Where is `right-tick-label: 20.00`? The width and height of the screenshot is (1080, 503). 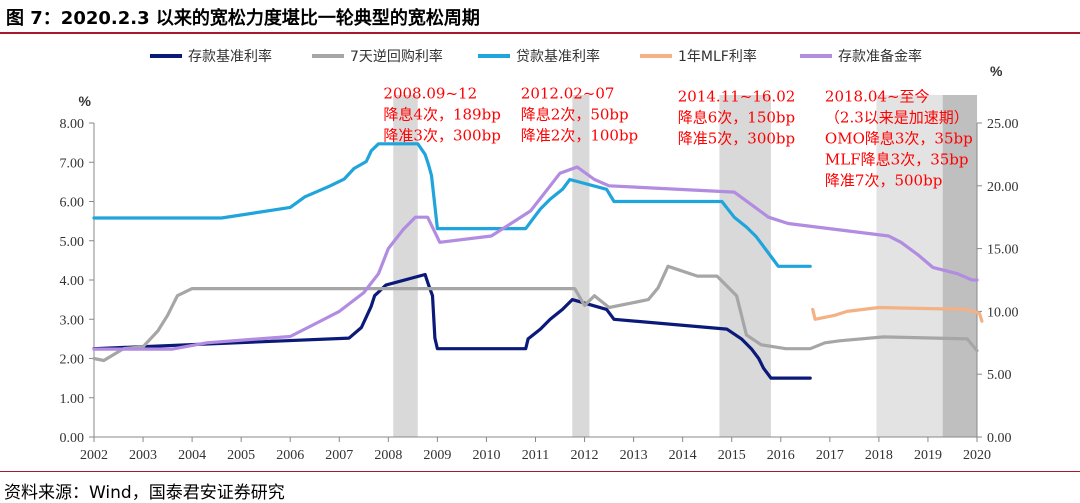 right-tick-label: 20.00 is located at coordinates (1003, 187).